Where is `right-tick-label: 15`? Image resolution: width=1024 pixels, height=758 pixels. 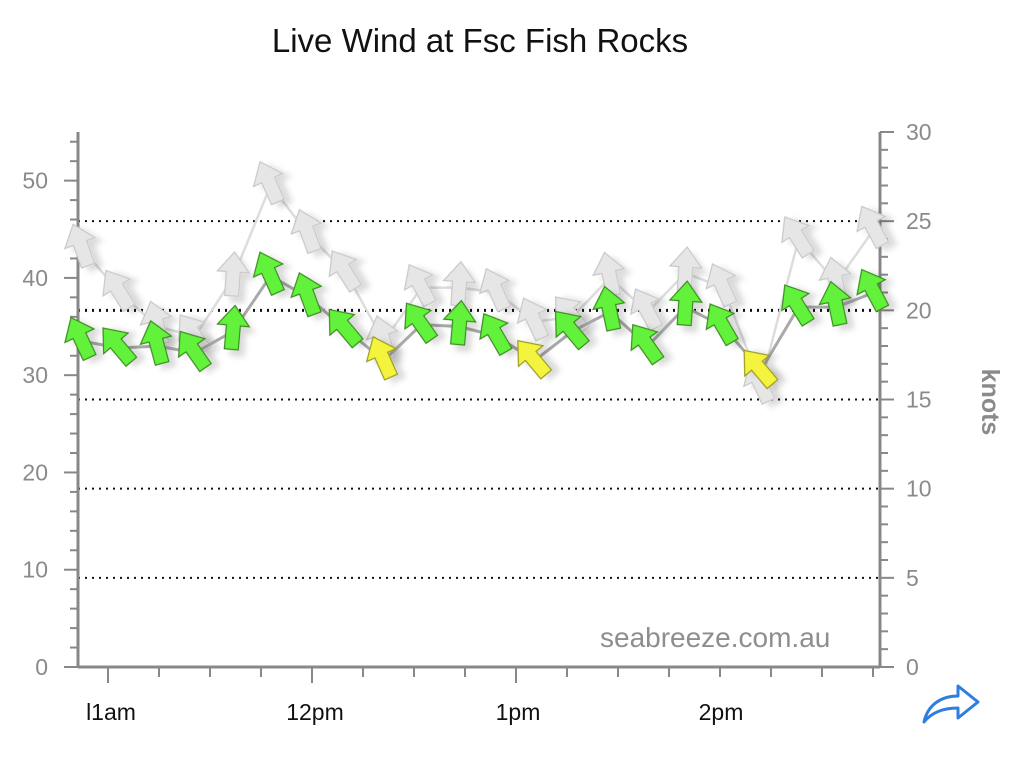 right-tick-label: 15 is located at coordinates (919, 400).